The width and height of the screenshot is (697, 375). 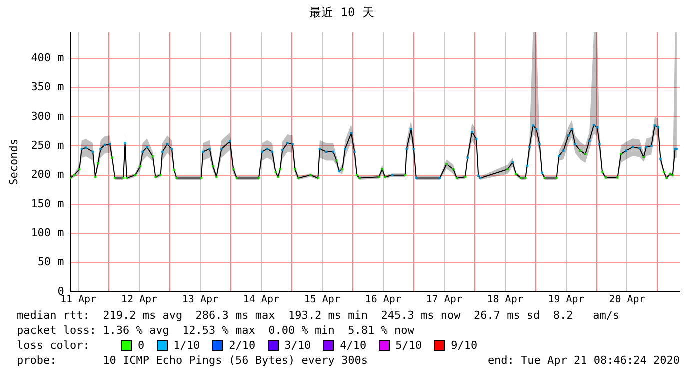 I want to click on x-tick-label: 18 Apr, so click(x=505, y=300).